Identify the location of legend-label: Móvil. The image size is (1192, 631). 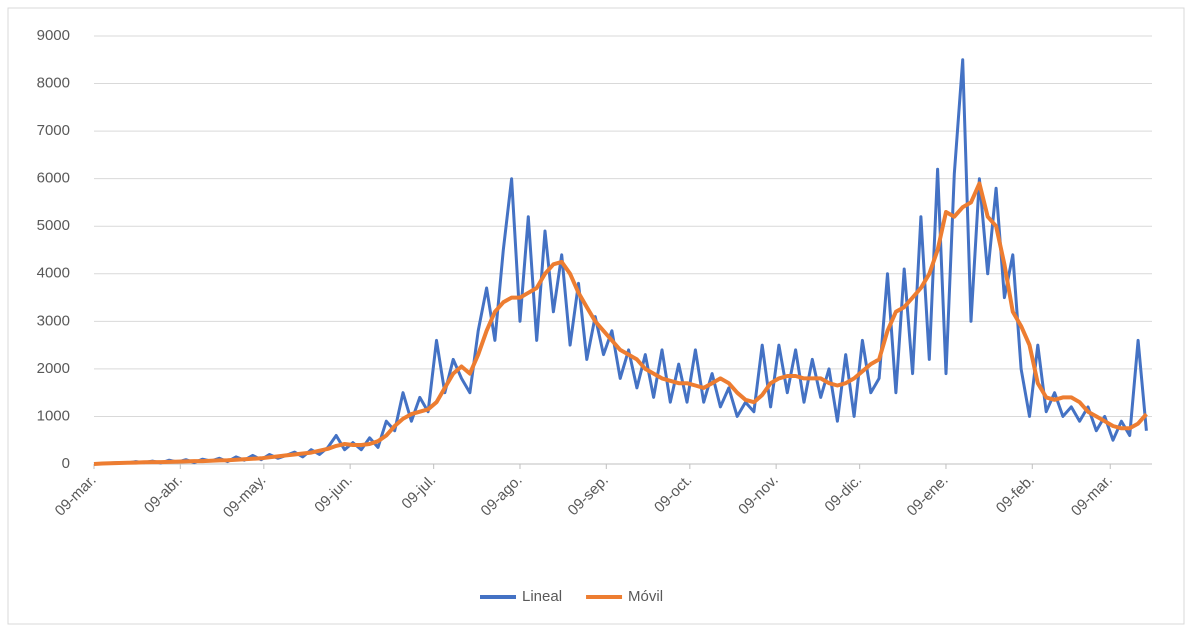
(645, 596).